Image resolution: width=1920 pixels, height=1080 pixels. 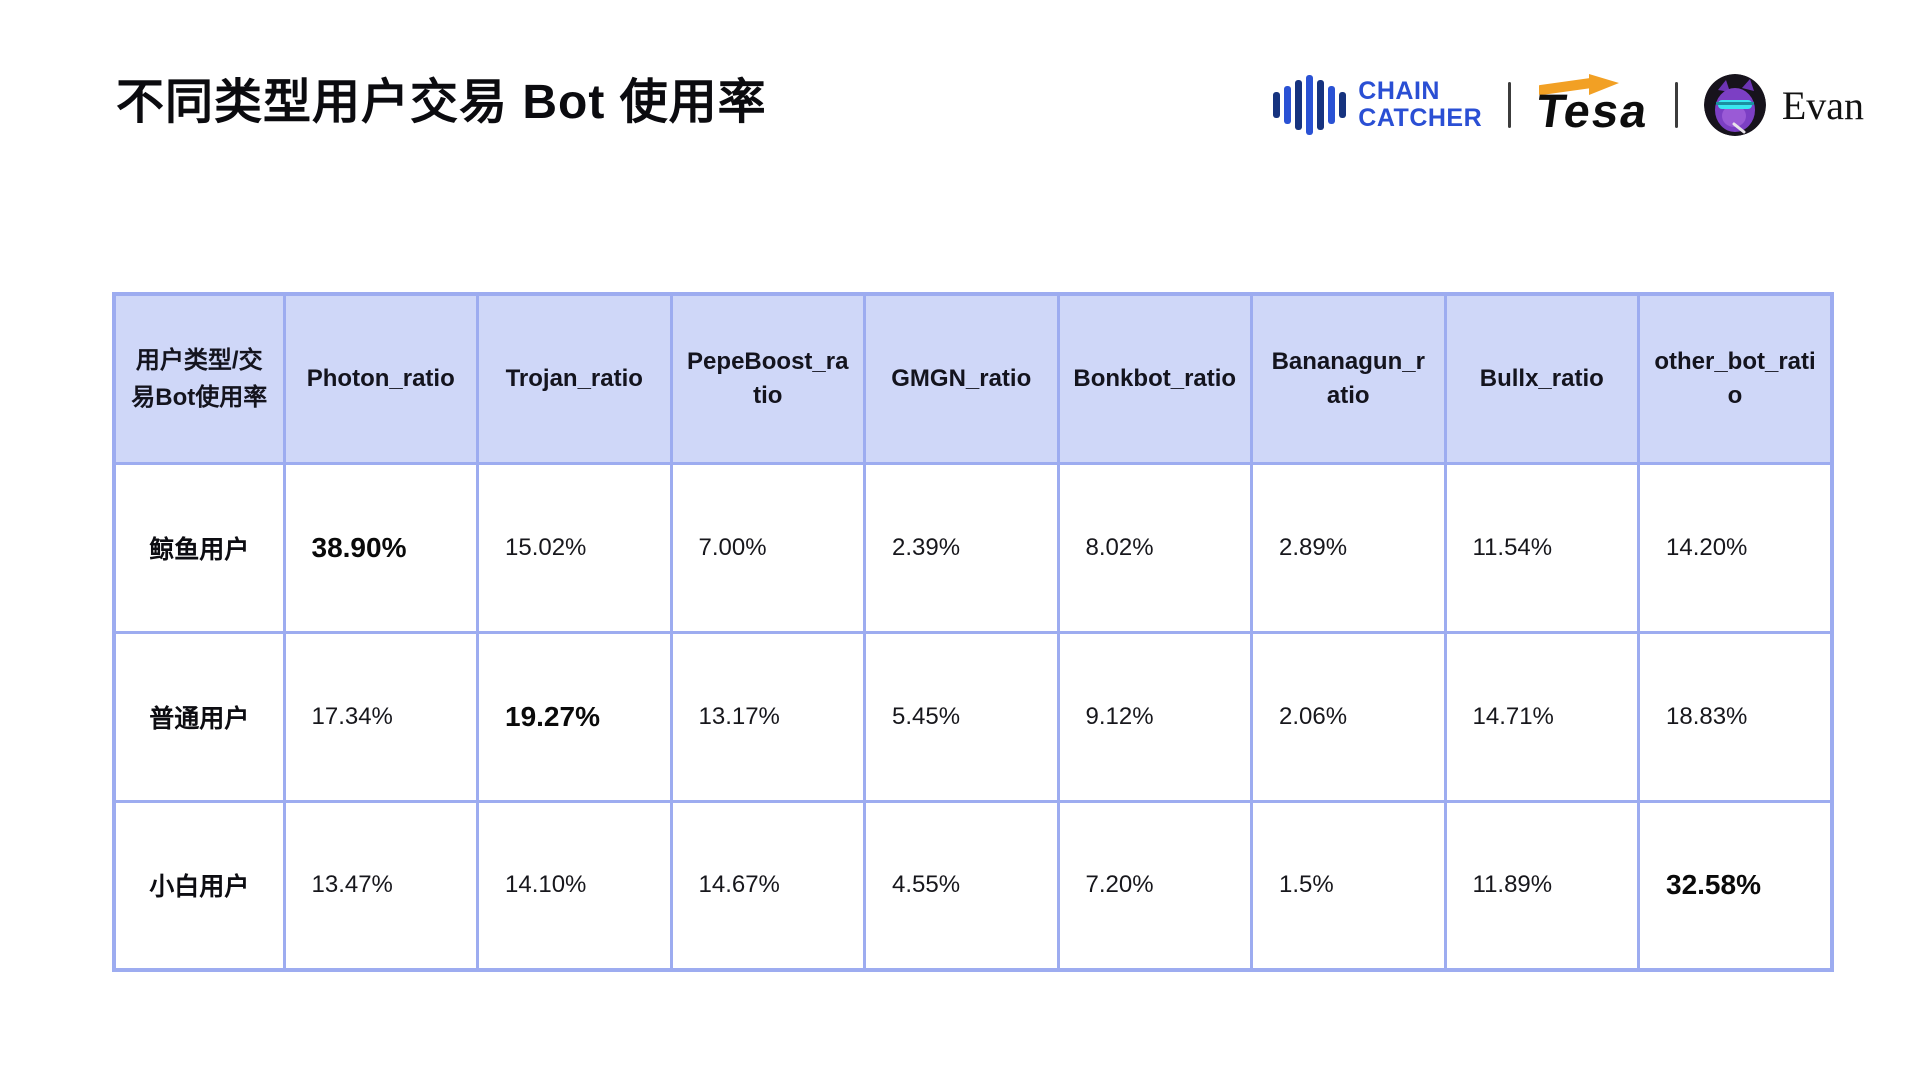 I want to click on cell-value: 14.20%, so click(x=1735, y=547).